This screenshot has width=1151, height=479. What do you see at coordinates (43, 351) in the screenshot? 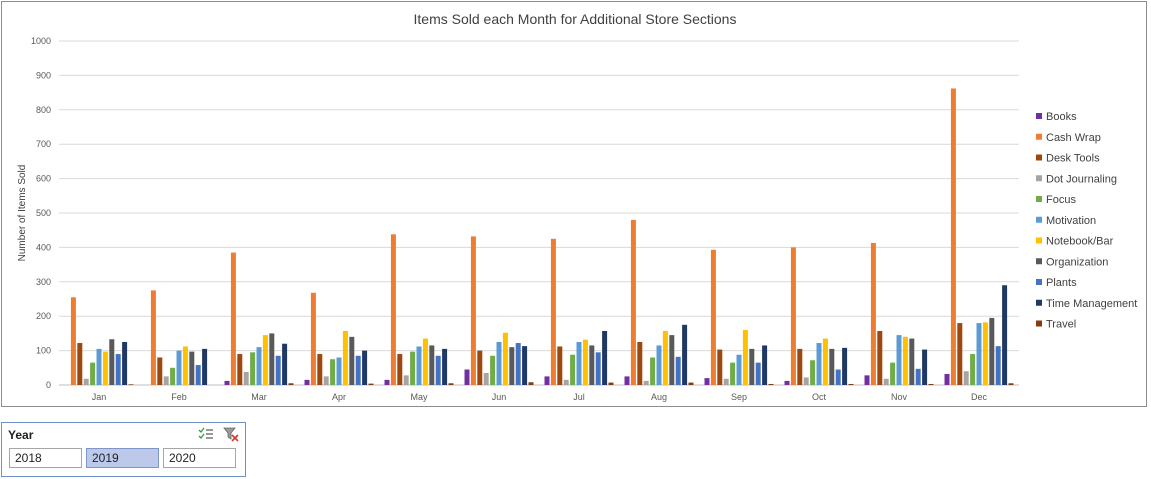
I see `y-tick-label: 100` at bounding box center [43, 351].